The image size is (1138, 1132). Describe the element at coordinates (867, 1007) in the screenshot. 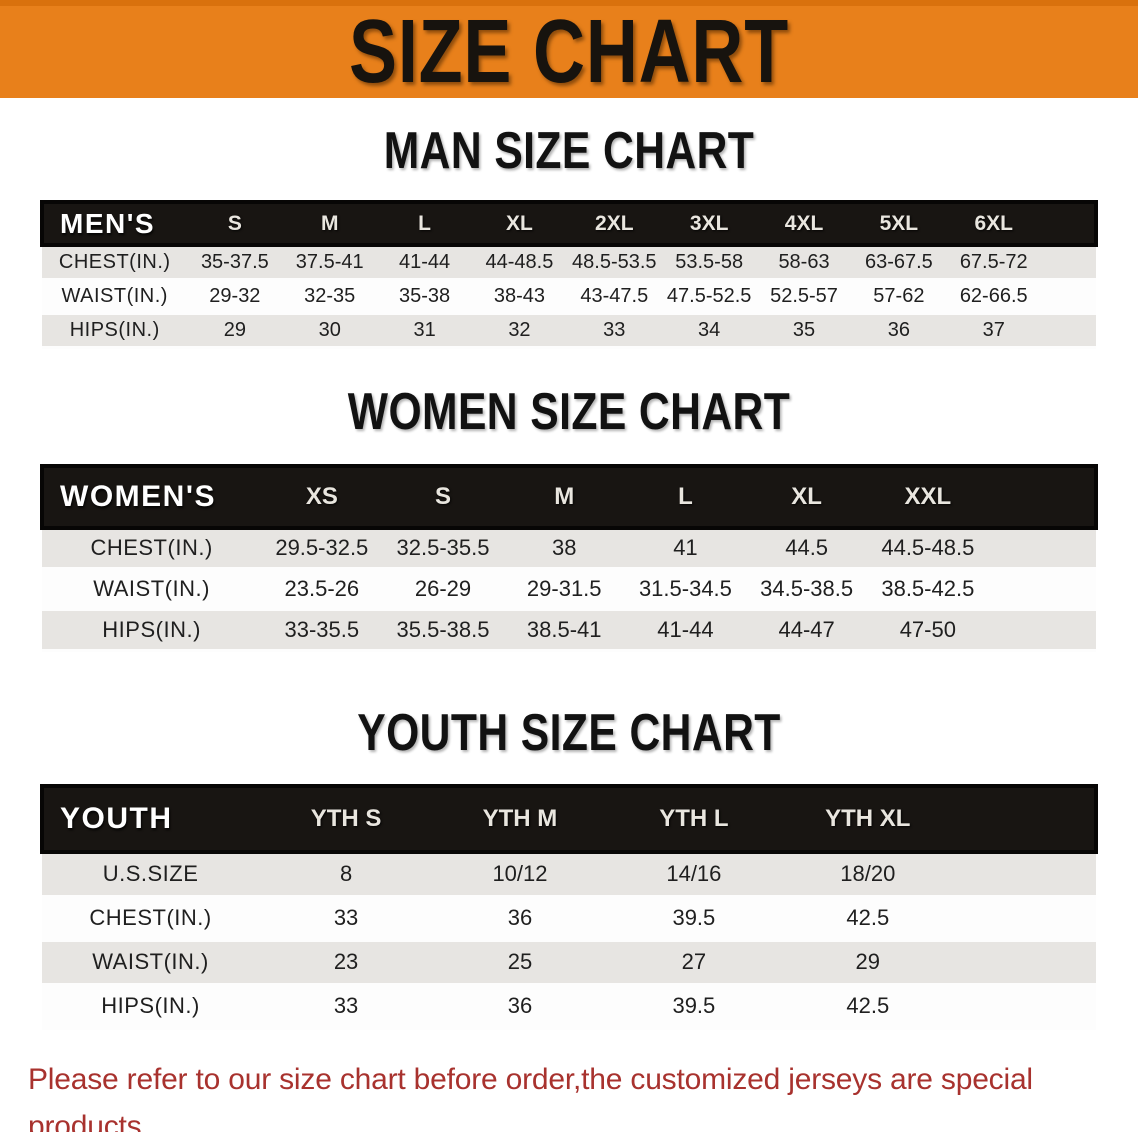

I see `table-cell: 42.5` at that location.